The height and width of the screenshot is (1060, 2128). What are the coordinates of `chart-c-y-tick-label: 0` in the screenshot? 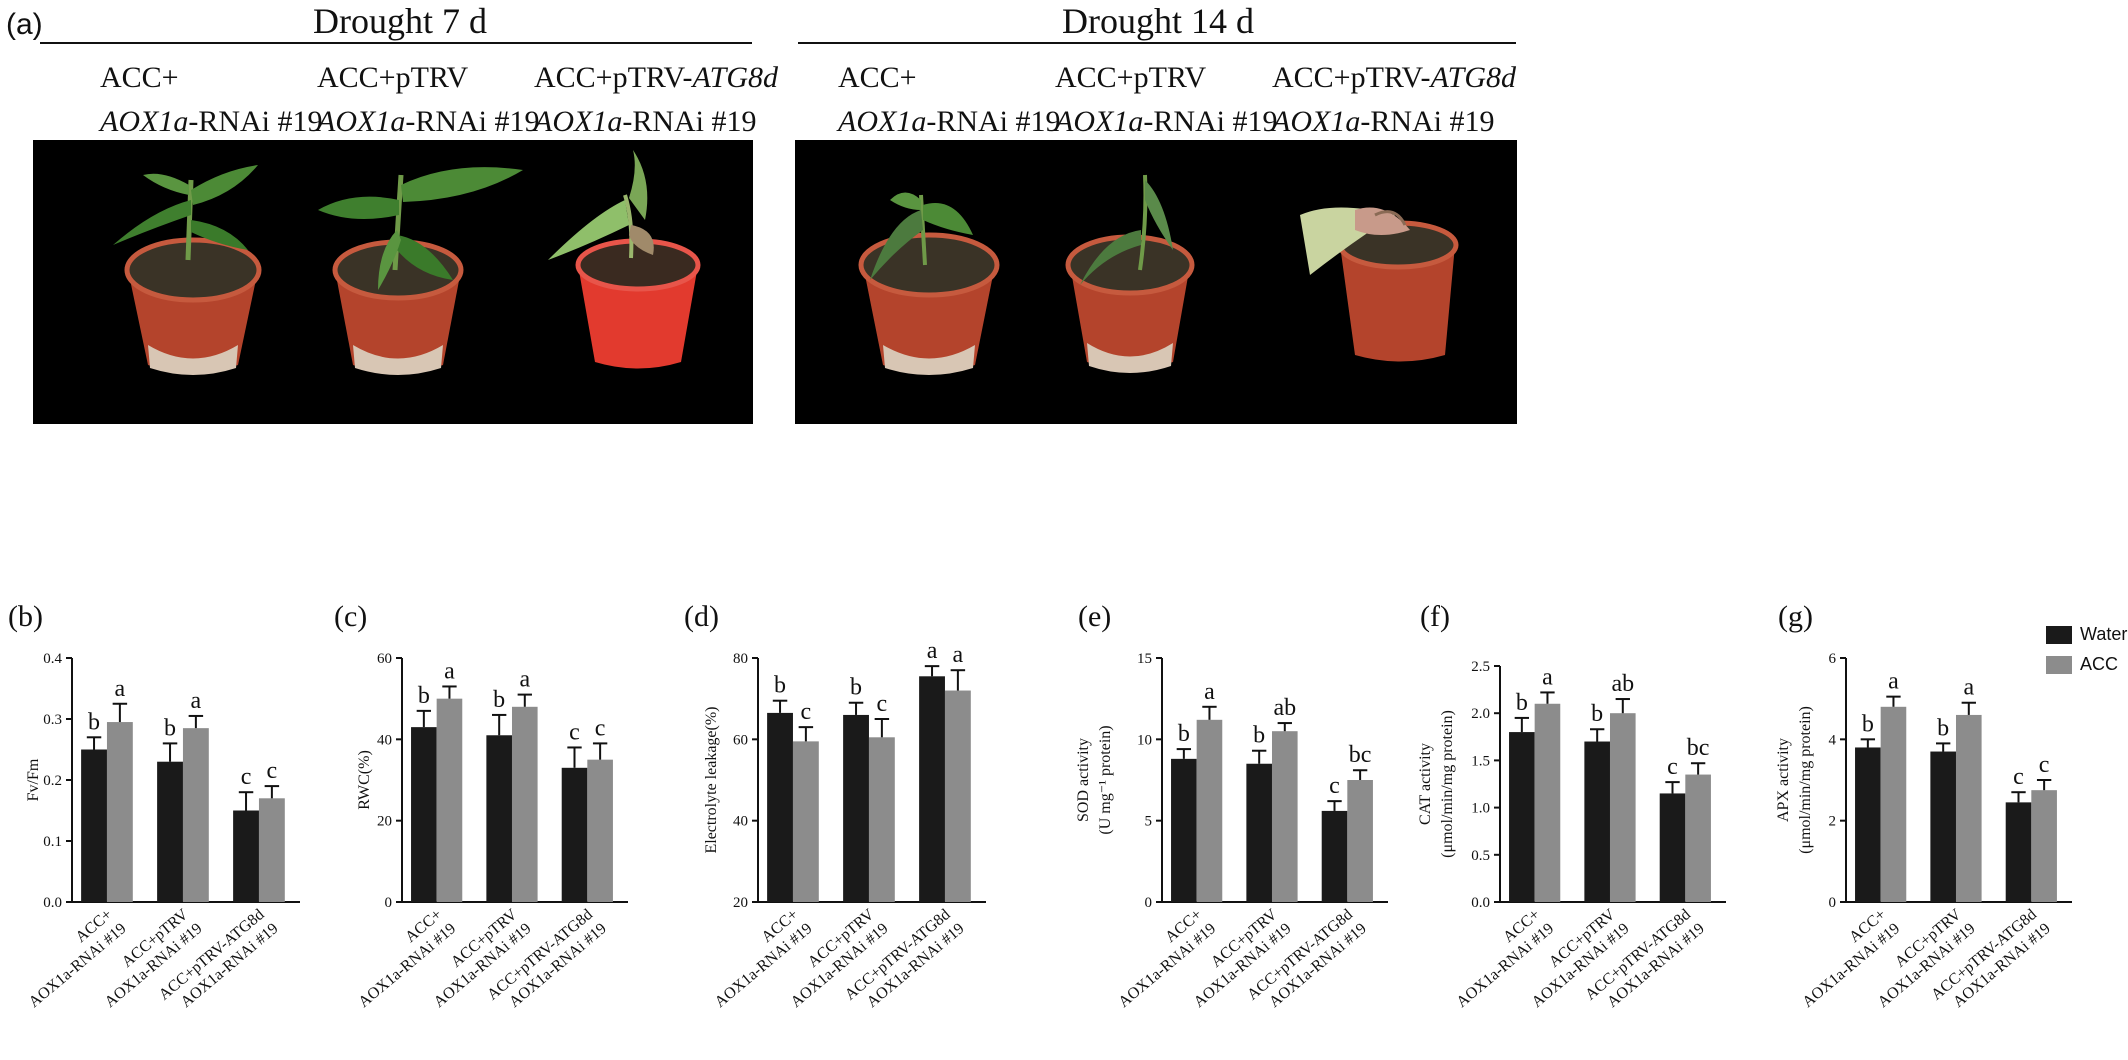 It's located at (389, 903).